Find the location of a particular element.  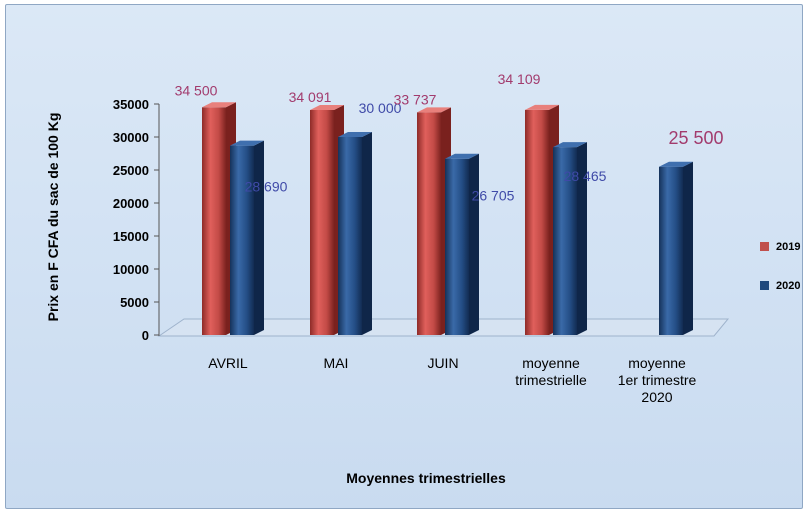

x-tick-label: AVRIL is located at coordinates (228, 363).